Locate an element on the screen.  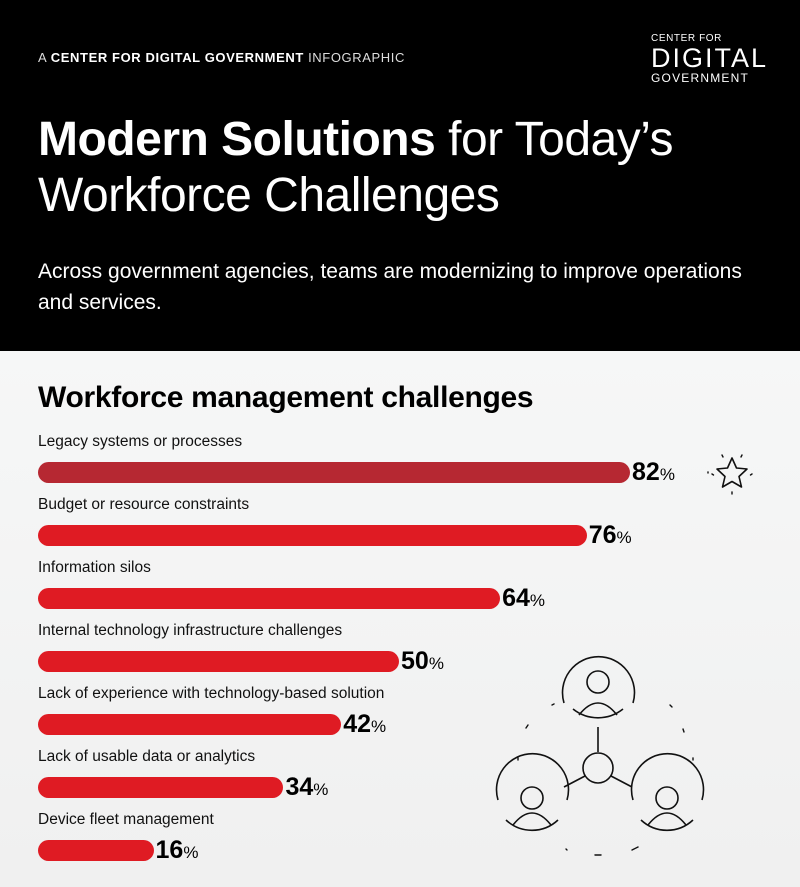
bar-label: Legacy systems or processes is located at coordinates (140, 441).